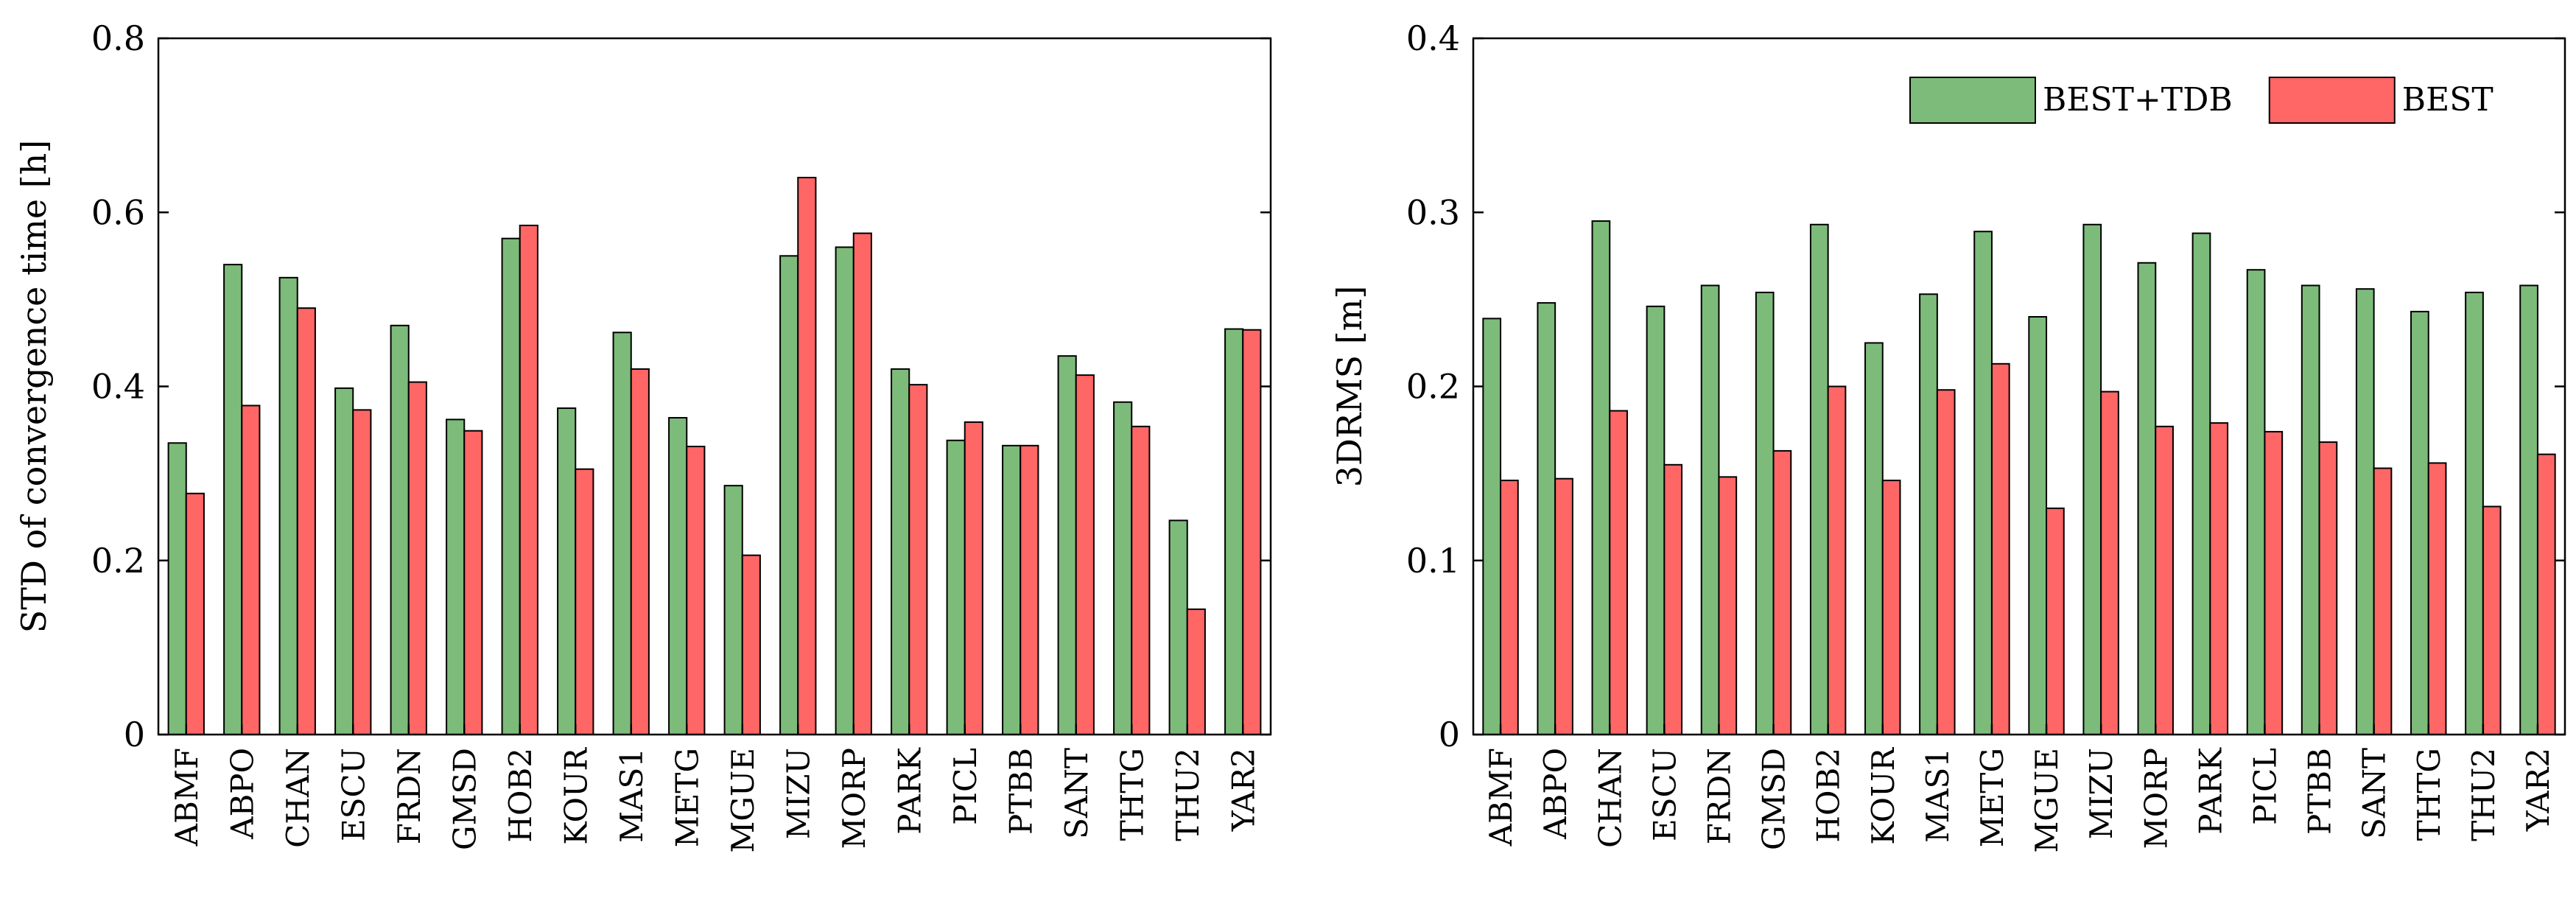  What do you see at coordinates (2256, 502) in the screenshot?
I see `bar-best-tdb-picl: BEST+TDB PICL: 0.267` at bounding box center [2256, 502].